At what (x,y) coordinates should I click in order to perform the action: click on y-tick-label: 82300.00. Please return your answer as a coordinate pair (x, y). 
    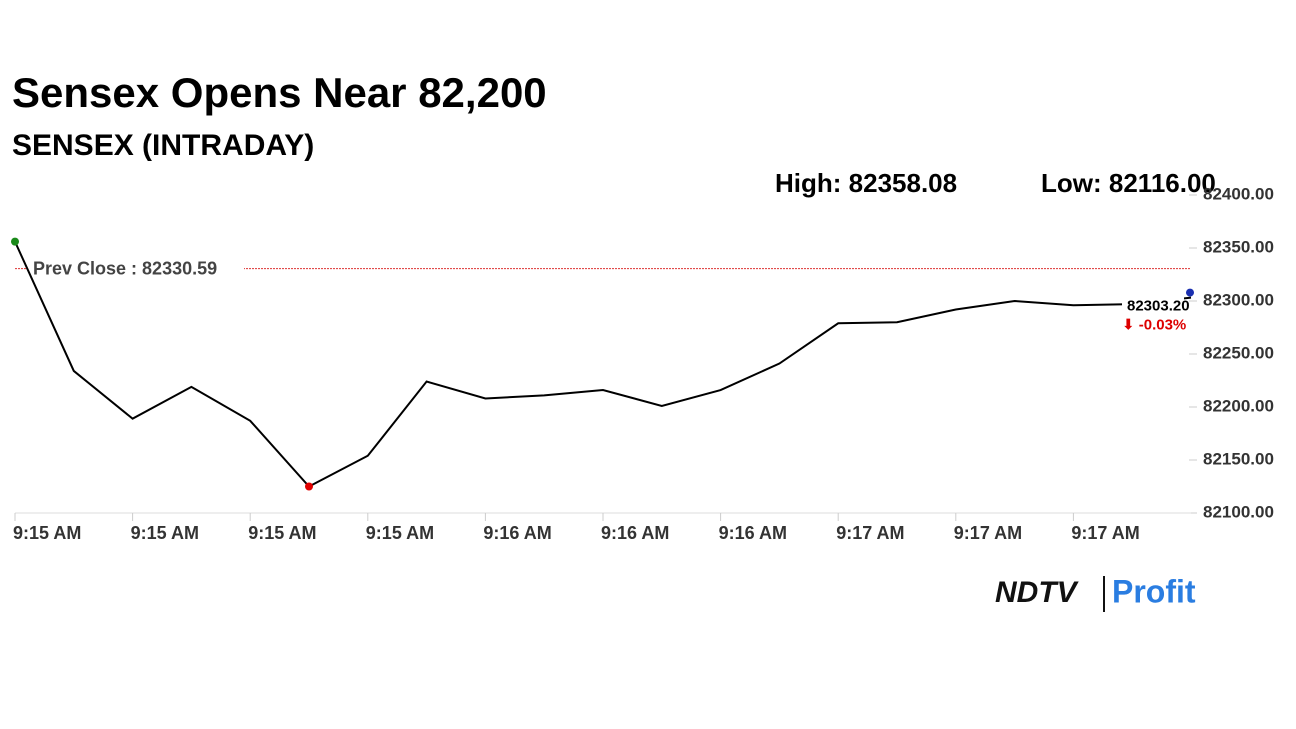
    Looking at the image, I should click on (1238, 299).